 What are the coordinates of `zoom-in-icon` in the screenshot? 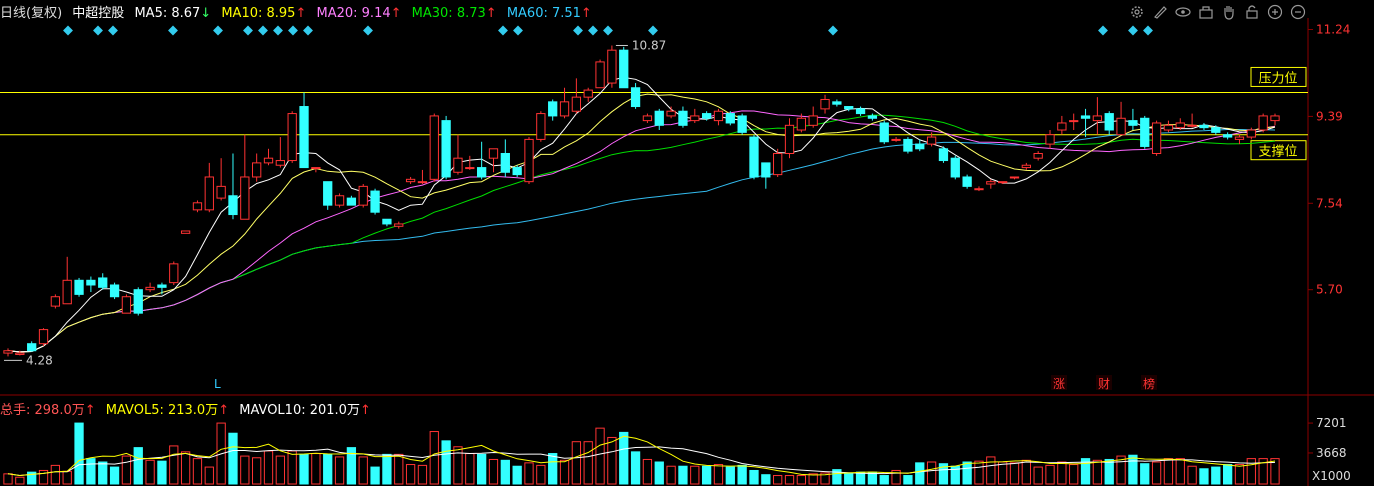 It's located at (1274, 11).